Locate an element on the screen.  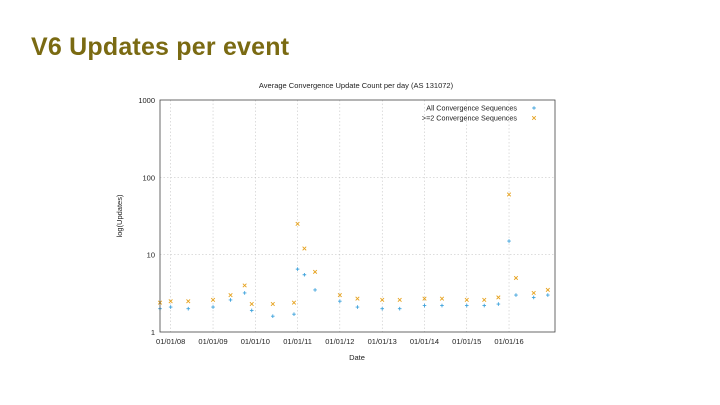
x-axis-label: Date is located at coordinates (357, 357).